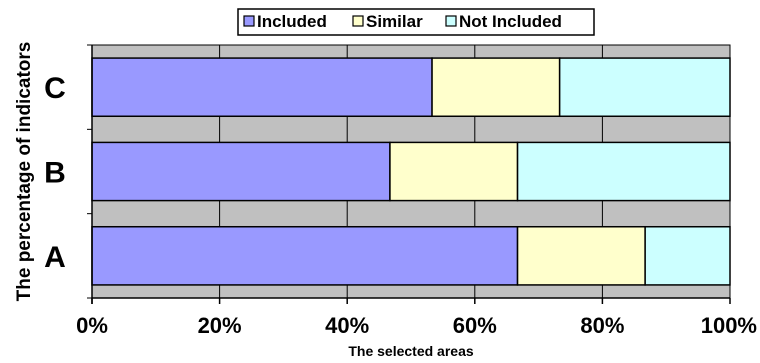 Image resolution: width=760 pixels, height=363 pixels. Describe the element at coordinates (475, 325) in the screenshot. I see `x-tick-label: 60%` at that location.